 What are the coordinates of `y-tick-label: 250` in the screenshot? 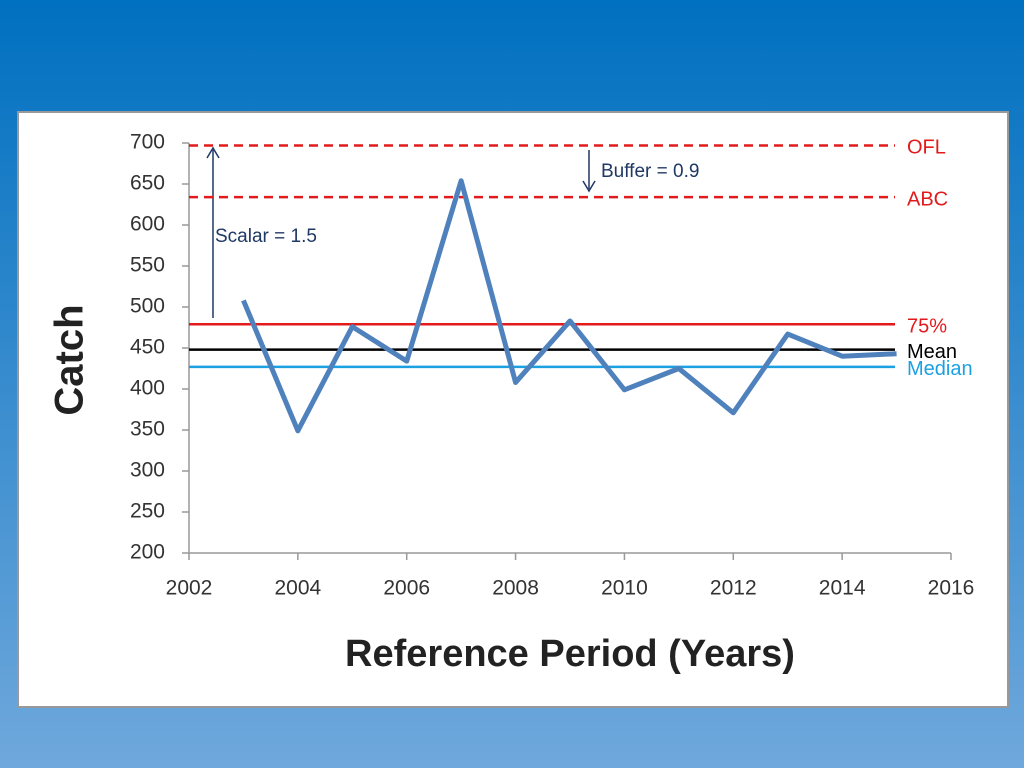 It's located at (147, 511).